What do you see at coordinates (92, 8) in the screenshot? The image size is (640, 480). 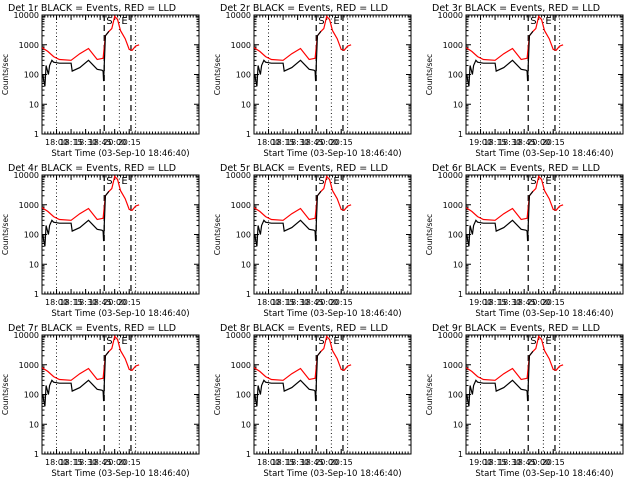 I see `chart-title: Det 1r BLACK = Events, RED = LLD` at bounding box center [92, 8].